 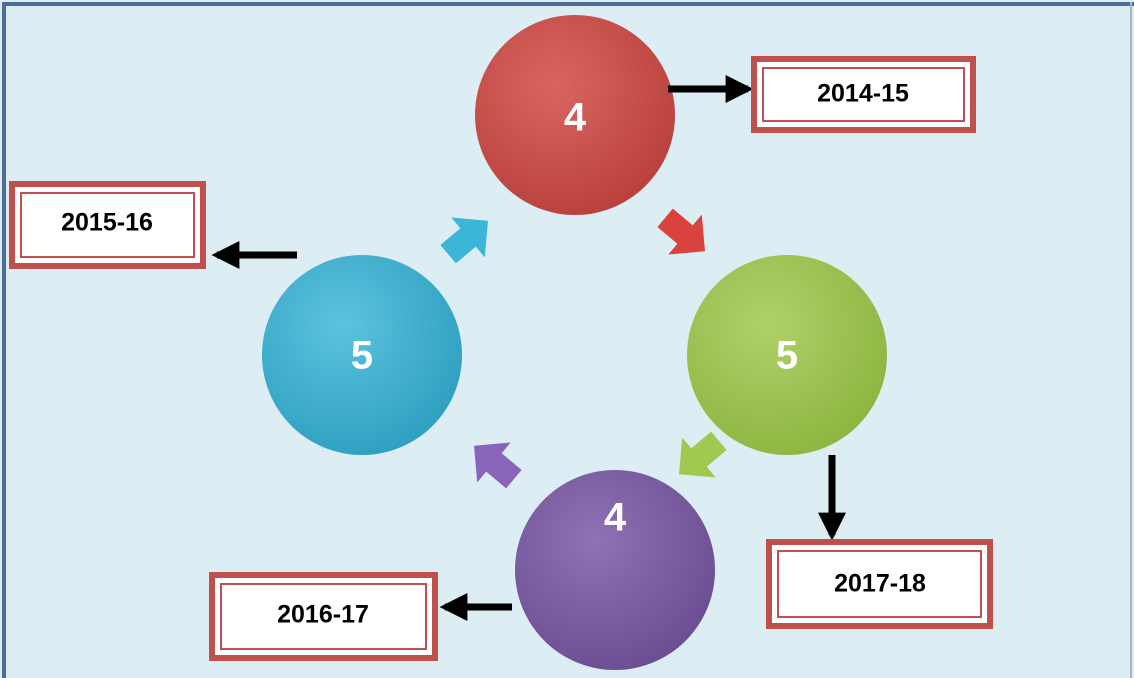 I want to click on year-label: 2014-15, so click(x=863, y=94).